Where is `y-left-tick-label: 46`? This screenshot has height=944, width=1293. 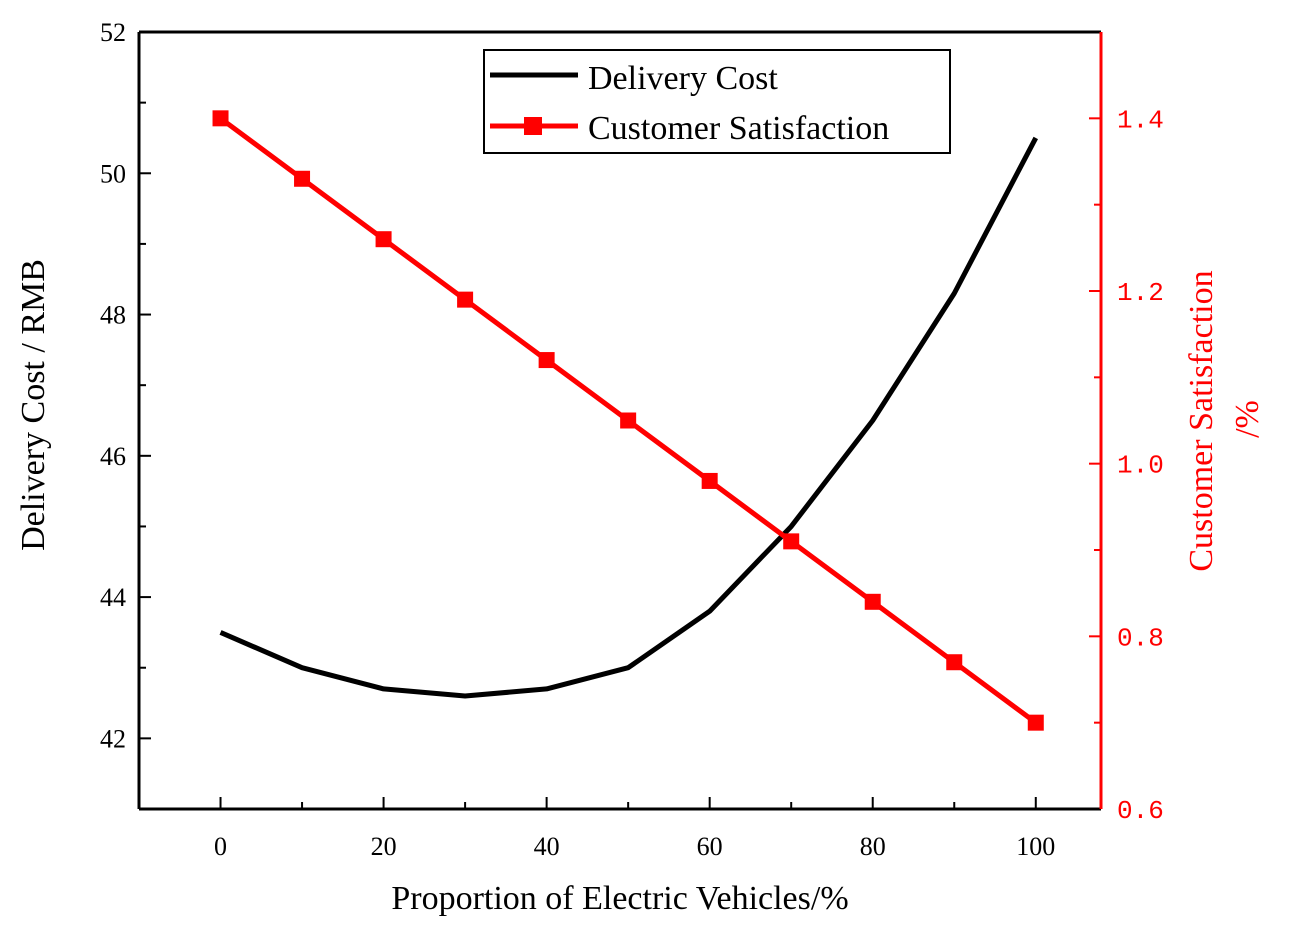
y-left-tick-label: 46 is located at coordinates (113, 456).